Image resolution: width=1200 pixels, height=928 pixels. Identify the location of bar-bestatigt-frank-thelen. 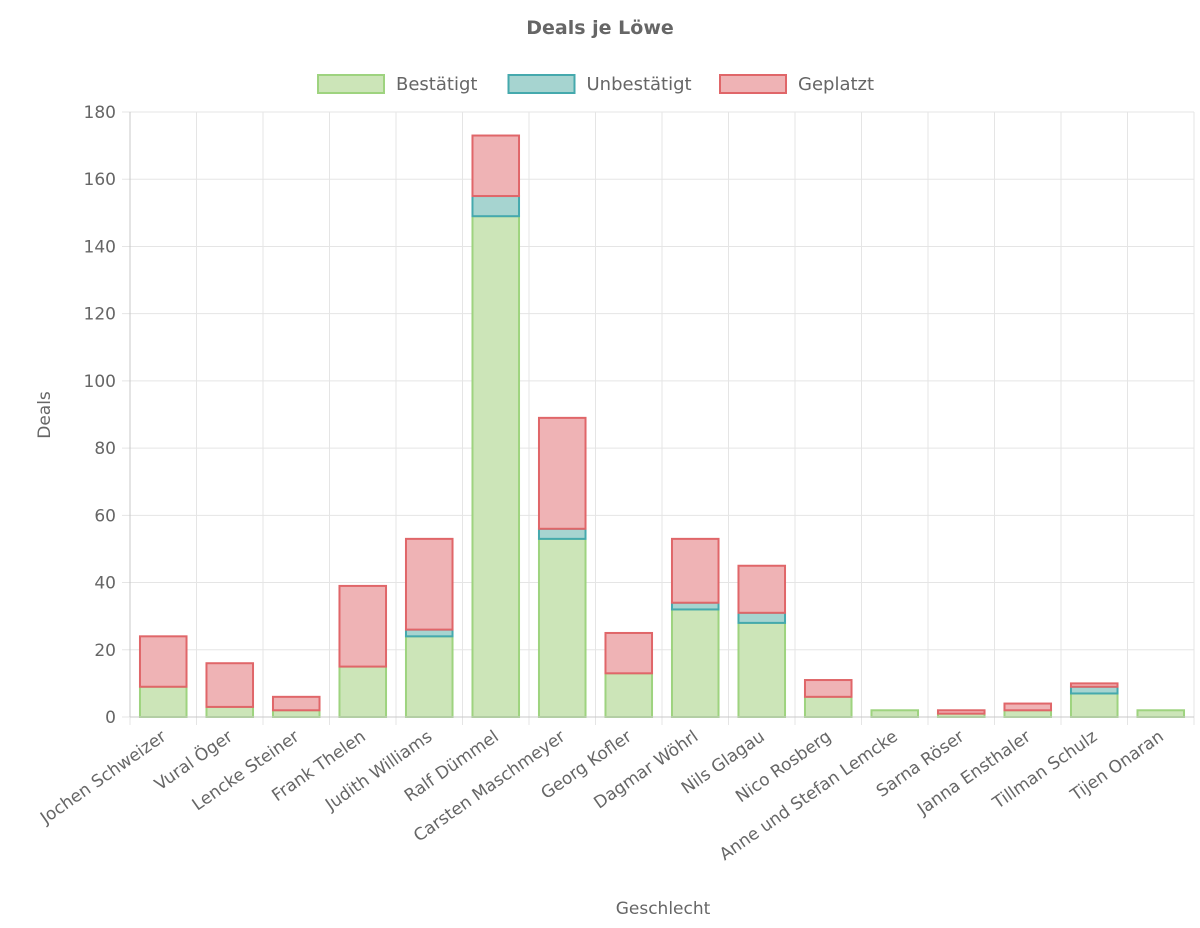
(363, 691).